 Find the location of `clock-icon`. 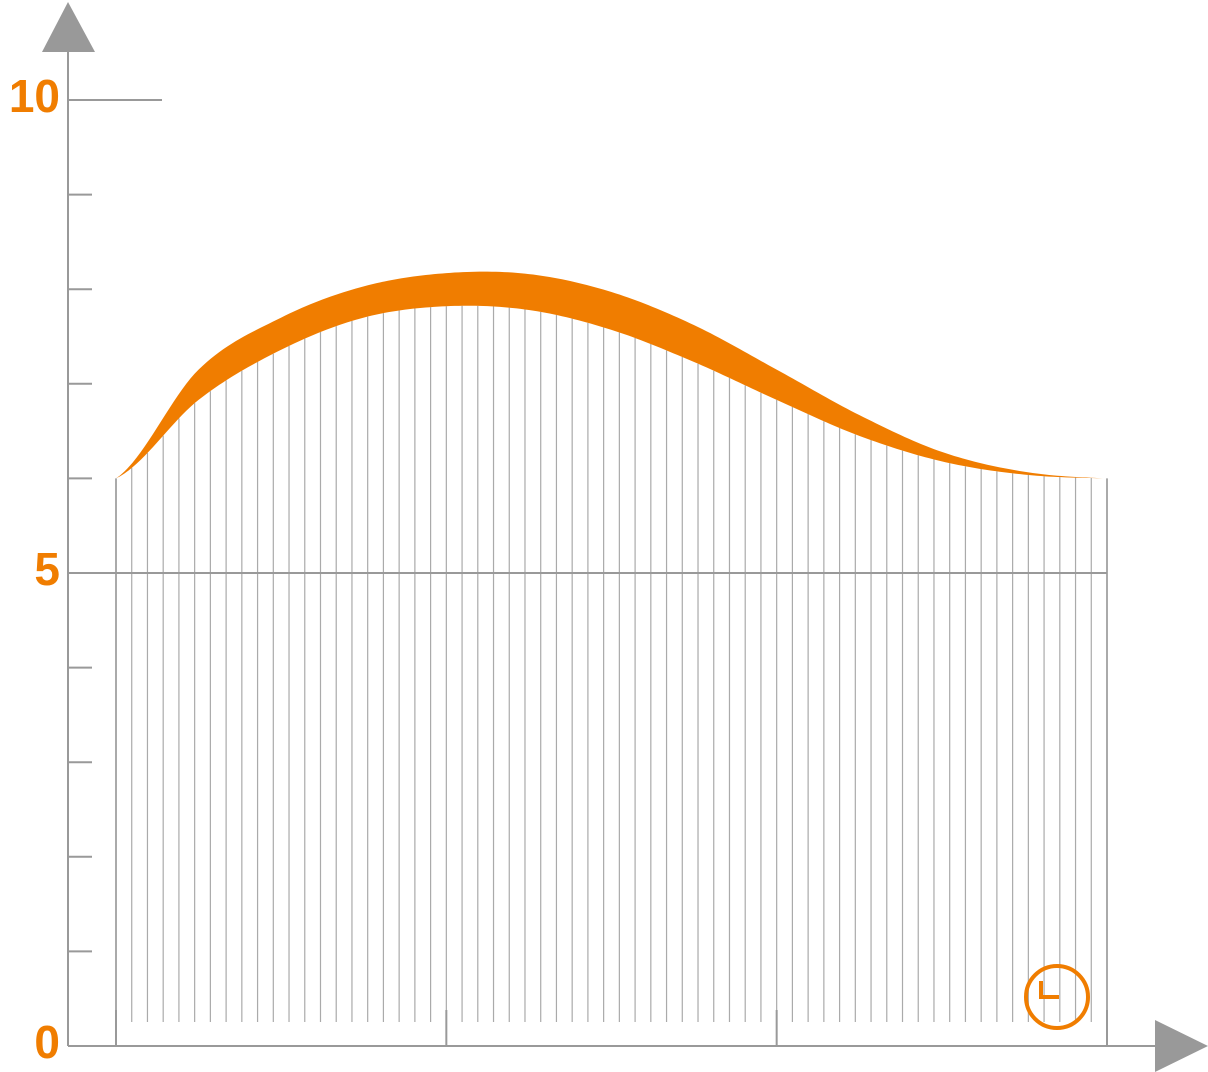

clock-icon is located at coordinates (1057, 997).